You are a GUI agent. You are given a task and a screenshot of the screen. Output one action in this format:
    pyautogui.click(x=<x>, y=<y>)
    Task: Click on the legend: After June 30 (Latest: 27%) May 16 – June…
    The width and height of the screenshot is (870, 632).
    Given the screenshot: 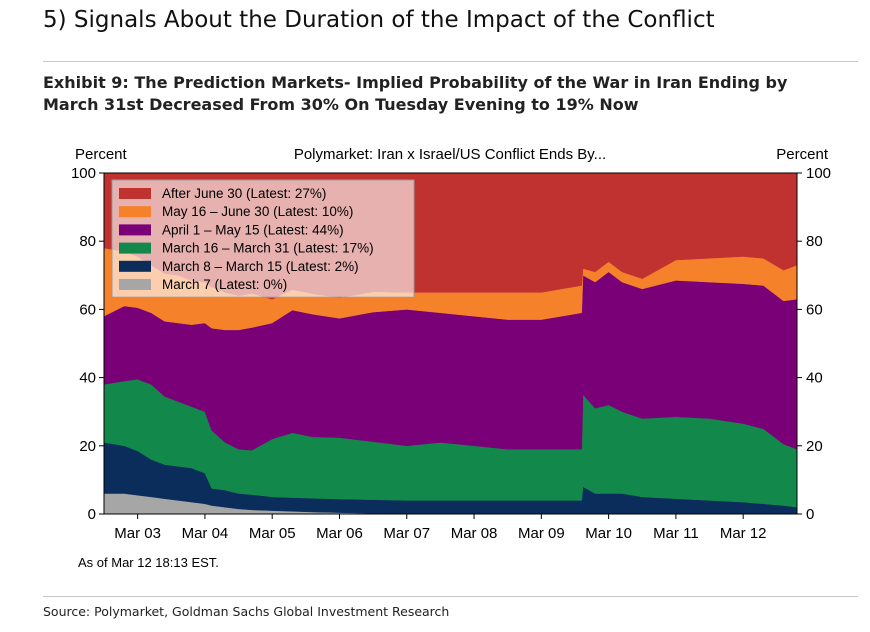 What is the action you would take?
    pyautogui.click(x=263, y=238)
    